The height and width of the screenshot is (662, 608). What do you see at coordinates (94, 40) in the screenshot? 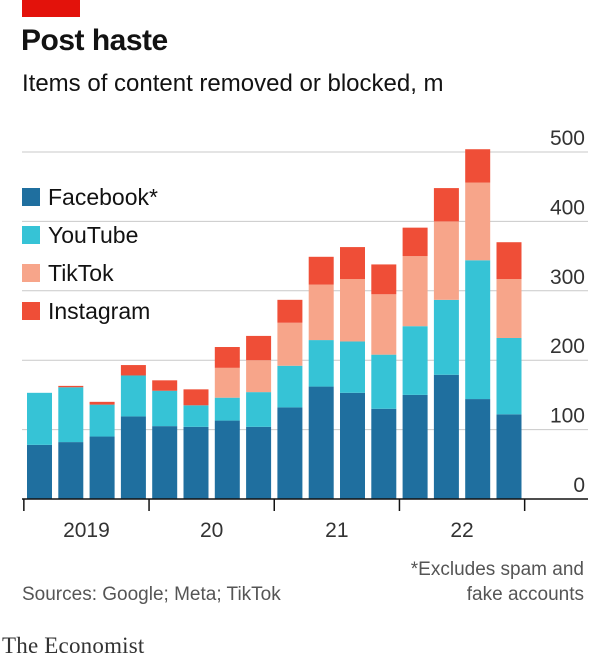
I see `chart-title: Post haste` at bounding box center [94, 40].